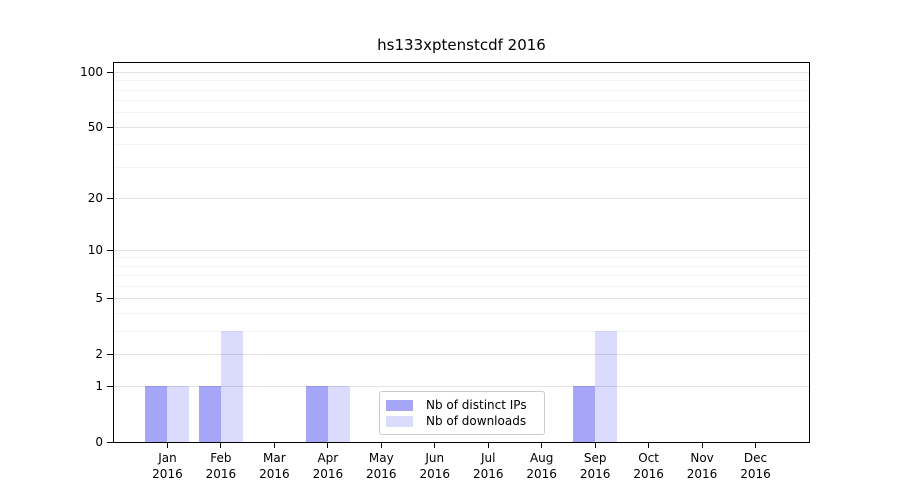 Image resolution: width=900 pixels, height=500 pixels. Describe the element at coordinates (488, 466) in the screenshot. I see `x-tick-label: Jul 2016` at that location.